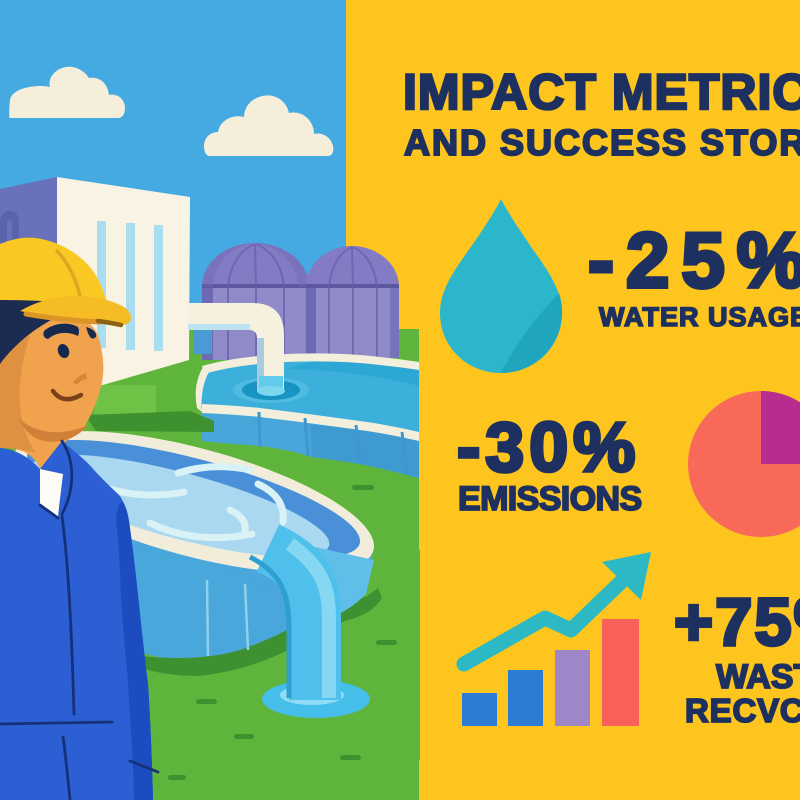 The width and height of the screenshot is (800, 800). Describe the element at coordinates (694, 260) in the screenshot. I see `svg-text: -25%` at that location.